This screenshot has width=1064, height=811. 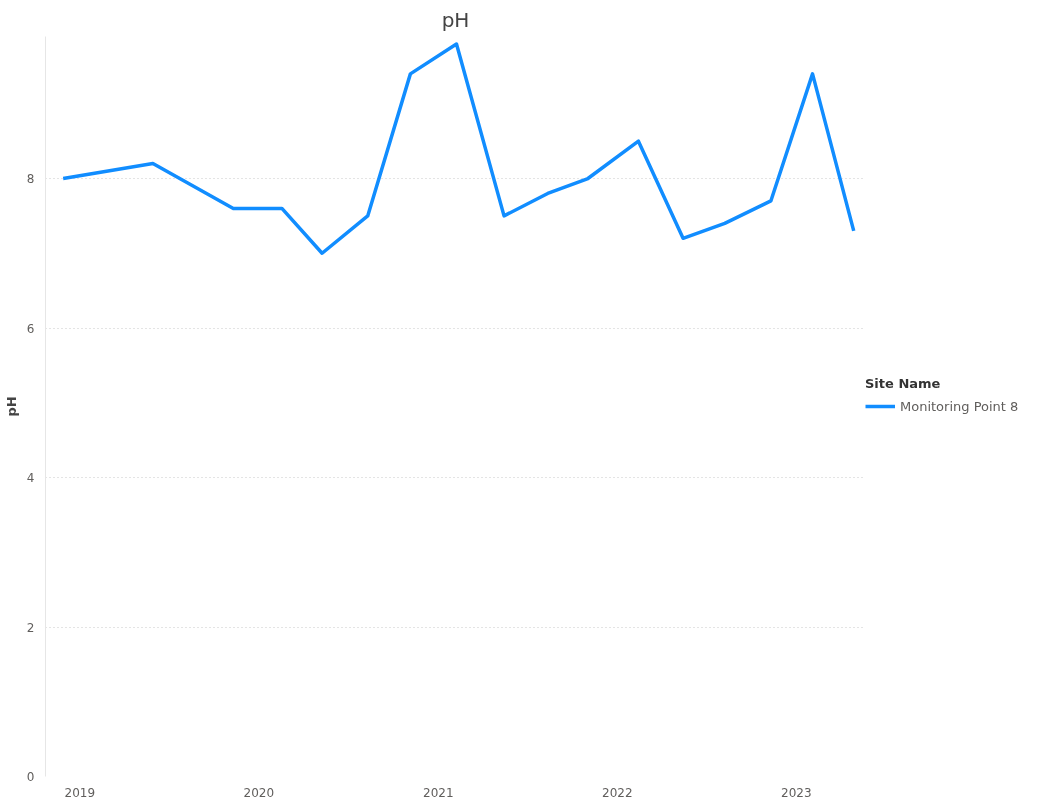 What do you see at coordinates (30, 777) in the screenshot?
I see `y-tick-label: 0` at bounding box center [30, 777].